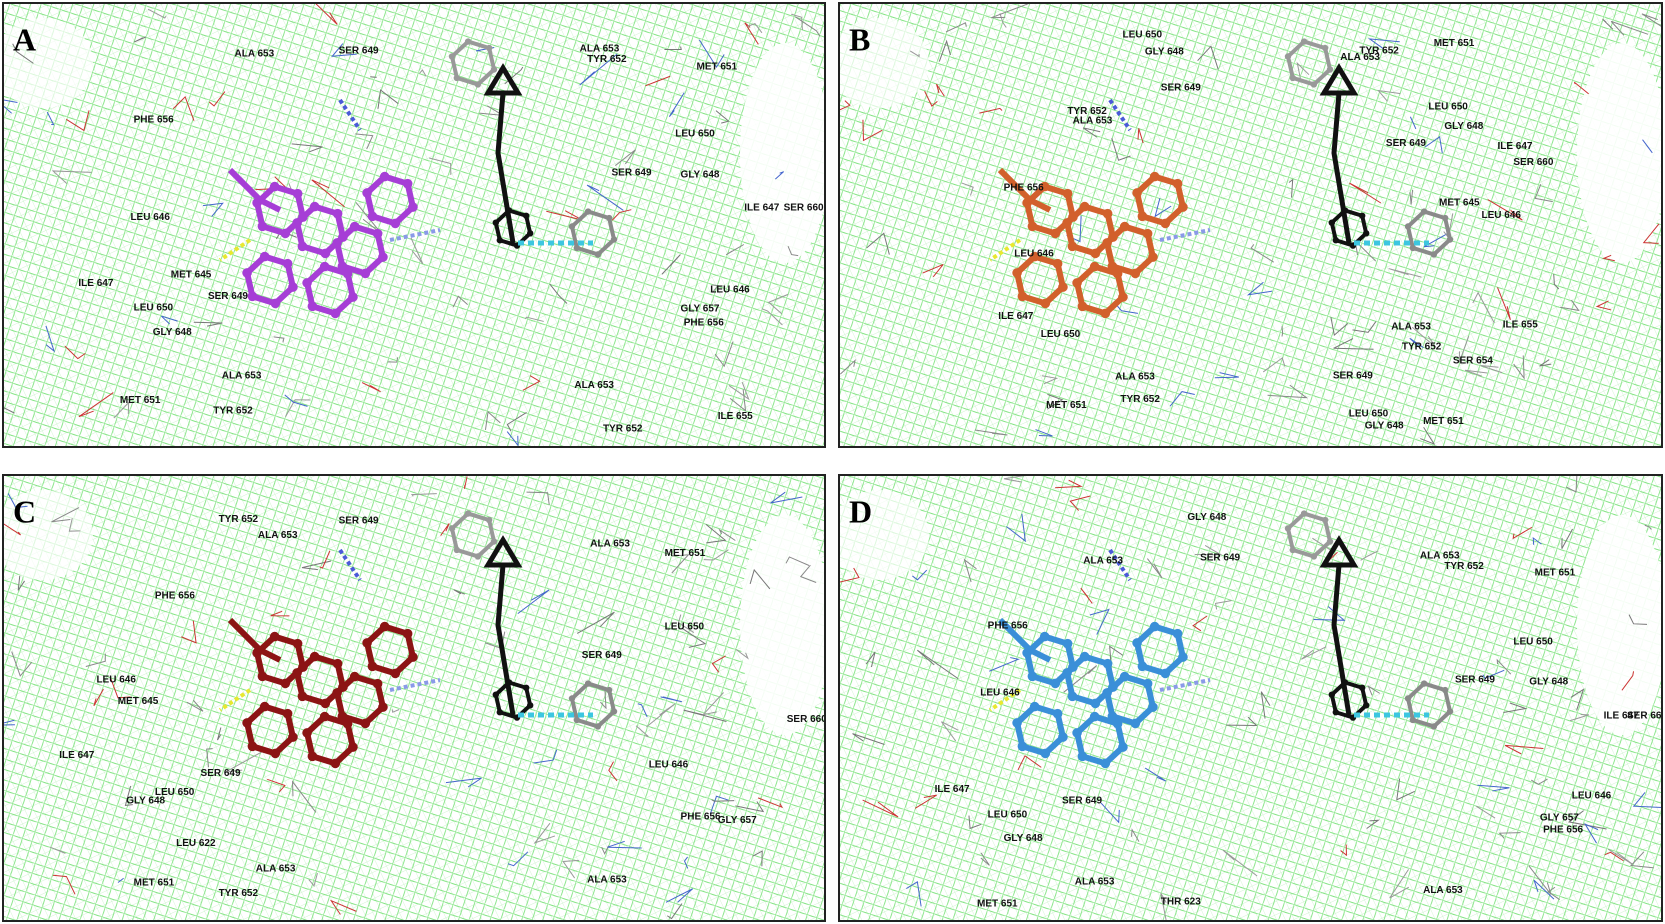  Describe the element at coordinates (221, 773) in the screenshot. I see `residue-label: SER 649` at that location.